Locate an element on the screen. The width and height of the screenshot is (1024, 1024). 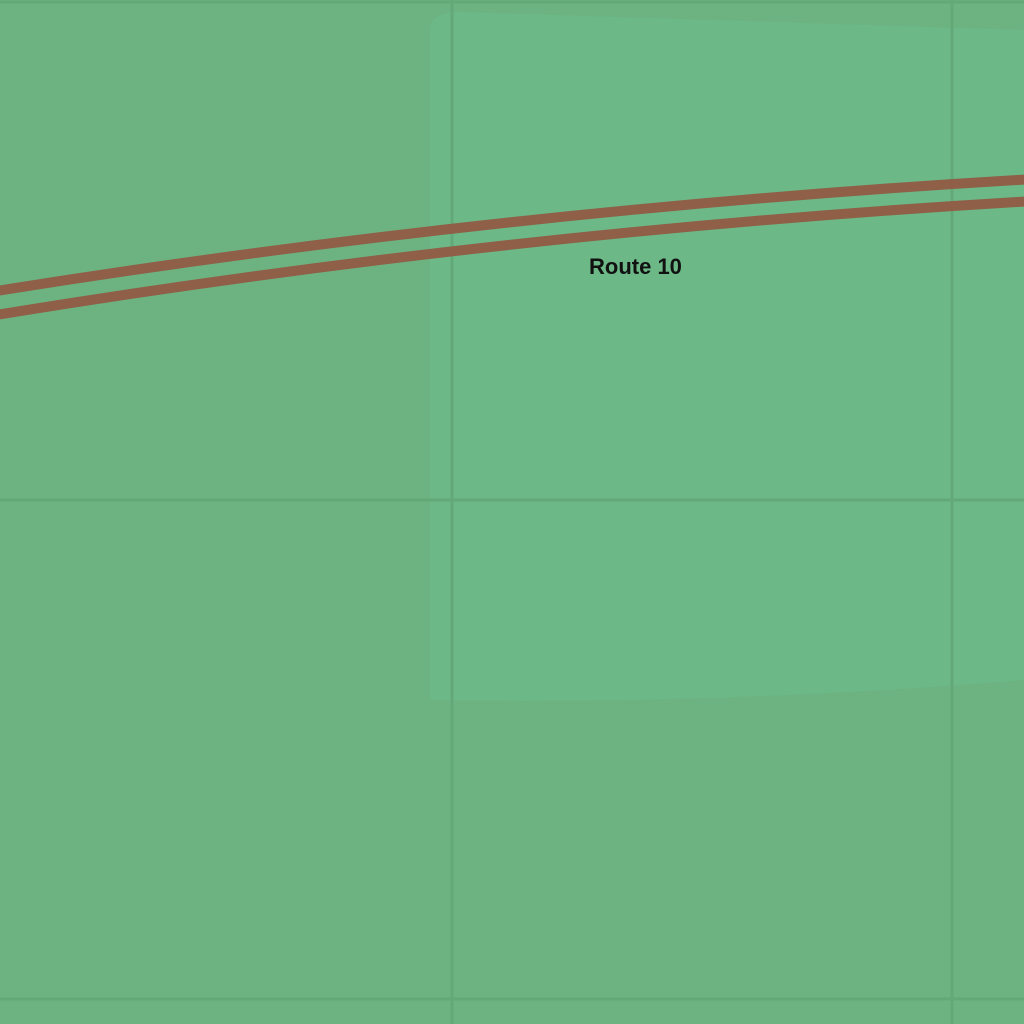
route-label: Route 10 is located at coordinates (635, 266).